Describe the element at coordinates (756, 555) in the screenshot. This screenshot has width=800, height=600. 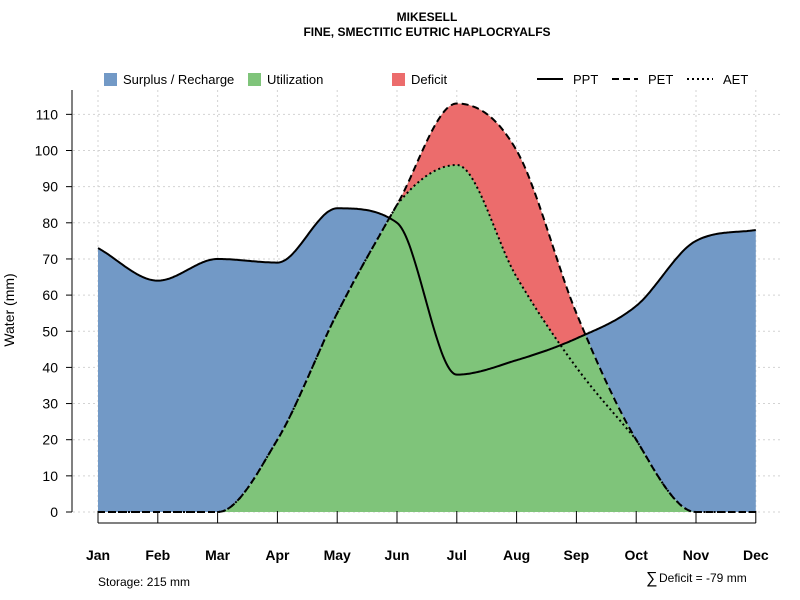
I see `x-tick-label: Dec` at that location.